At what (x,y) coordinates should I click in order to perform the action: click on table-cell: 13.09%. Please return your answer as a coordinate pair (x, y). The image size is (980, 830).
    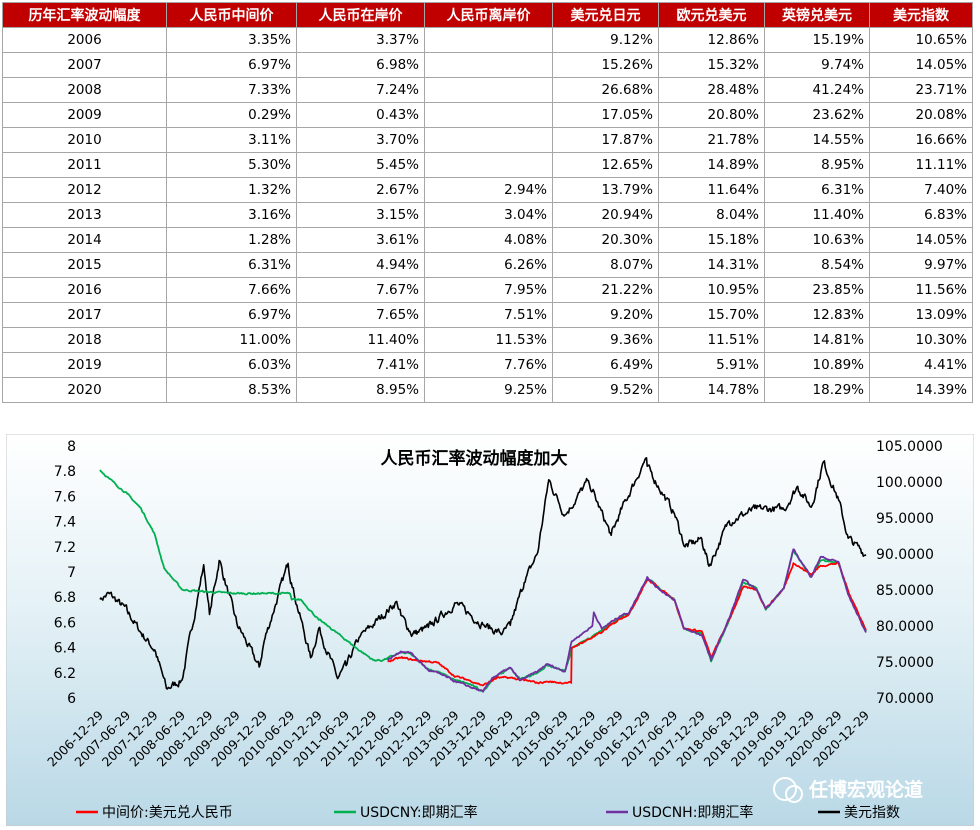
    Looking at the image, I should click on (921, 315).